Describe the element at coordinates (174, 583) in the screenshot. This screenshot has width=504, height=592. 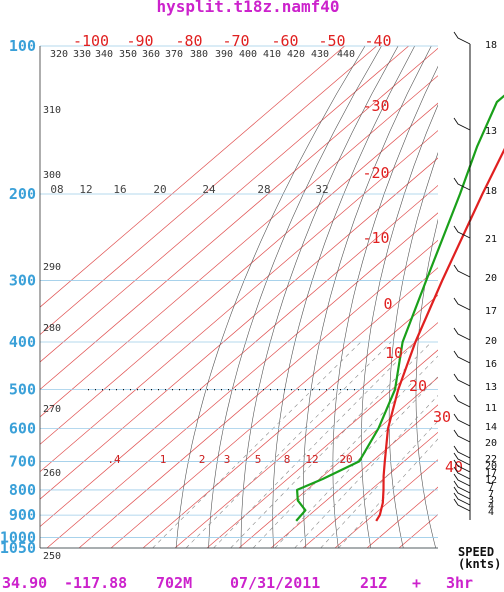
I see `footer-elevation: 702M` at that location.